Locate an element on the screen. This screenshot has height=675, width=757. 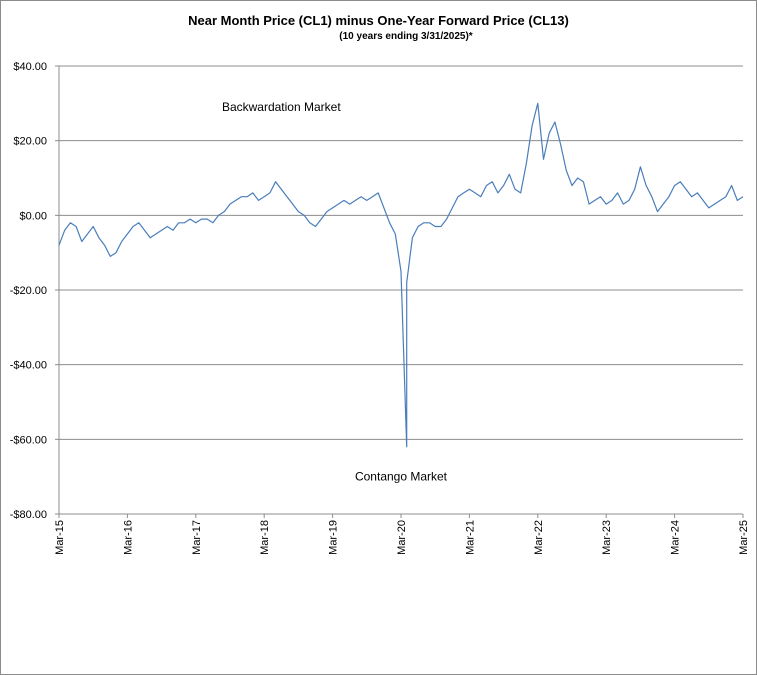
y-tick-label: -$40.00 is located at coordinates (28, 366).